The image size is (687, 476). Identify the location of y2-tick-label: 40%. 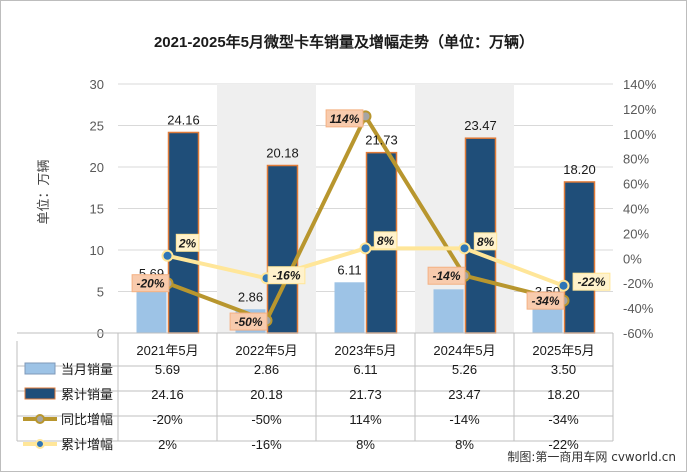
(636, 209).